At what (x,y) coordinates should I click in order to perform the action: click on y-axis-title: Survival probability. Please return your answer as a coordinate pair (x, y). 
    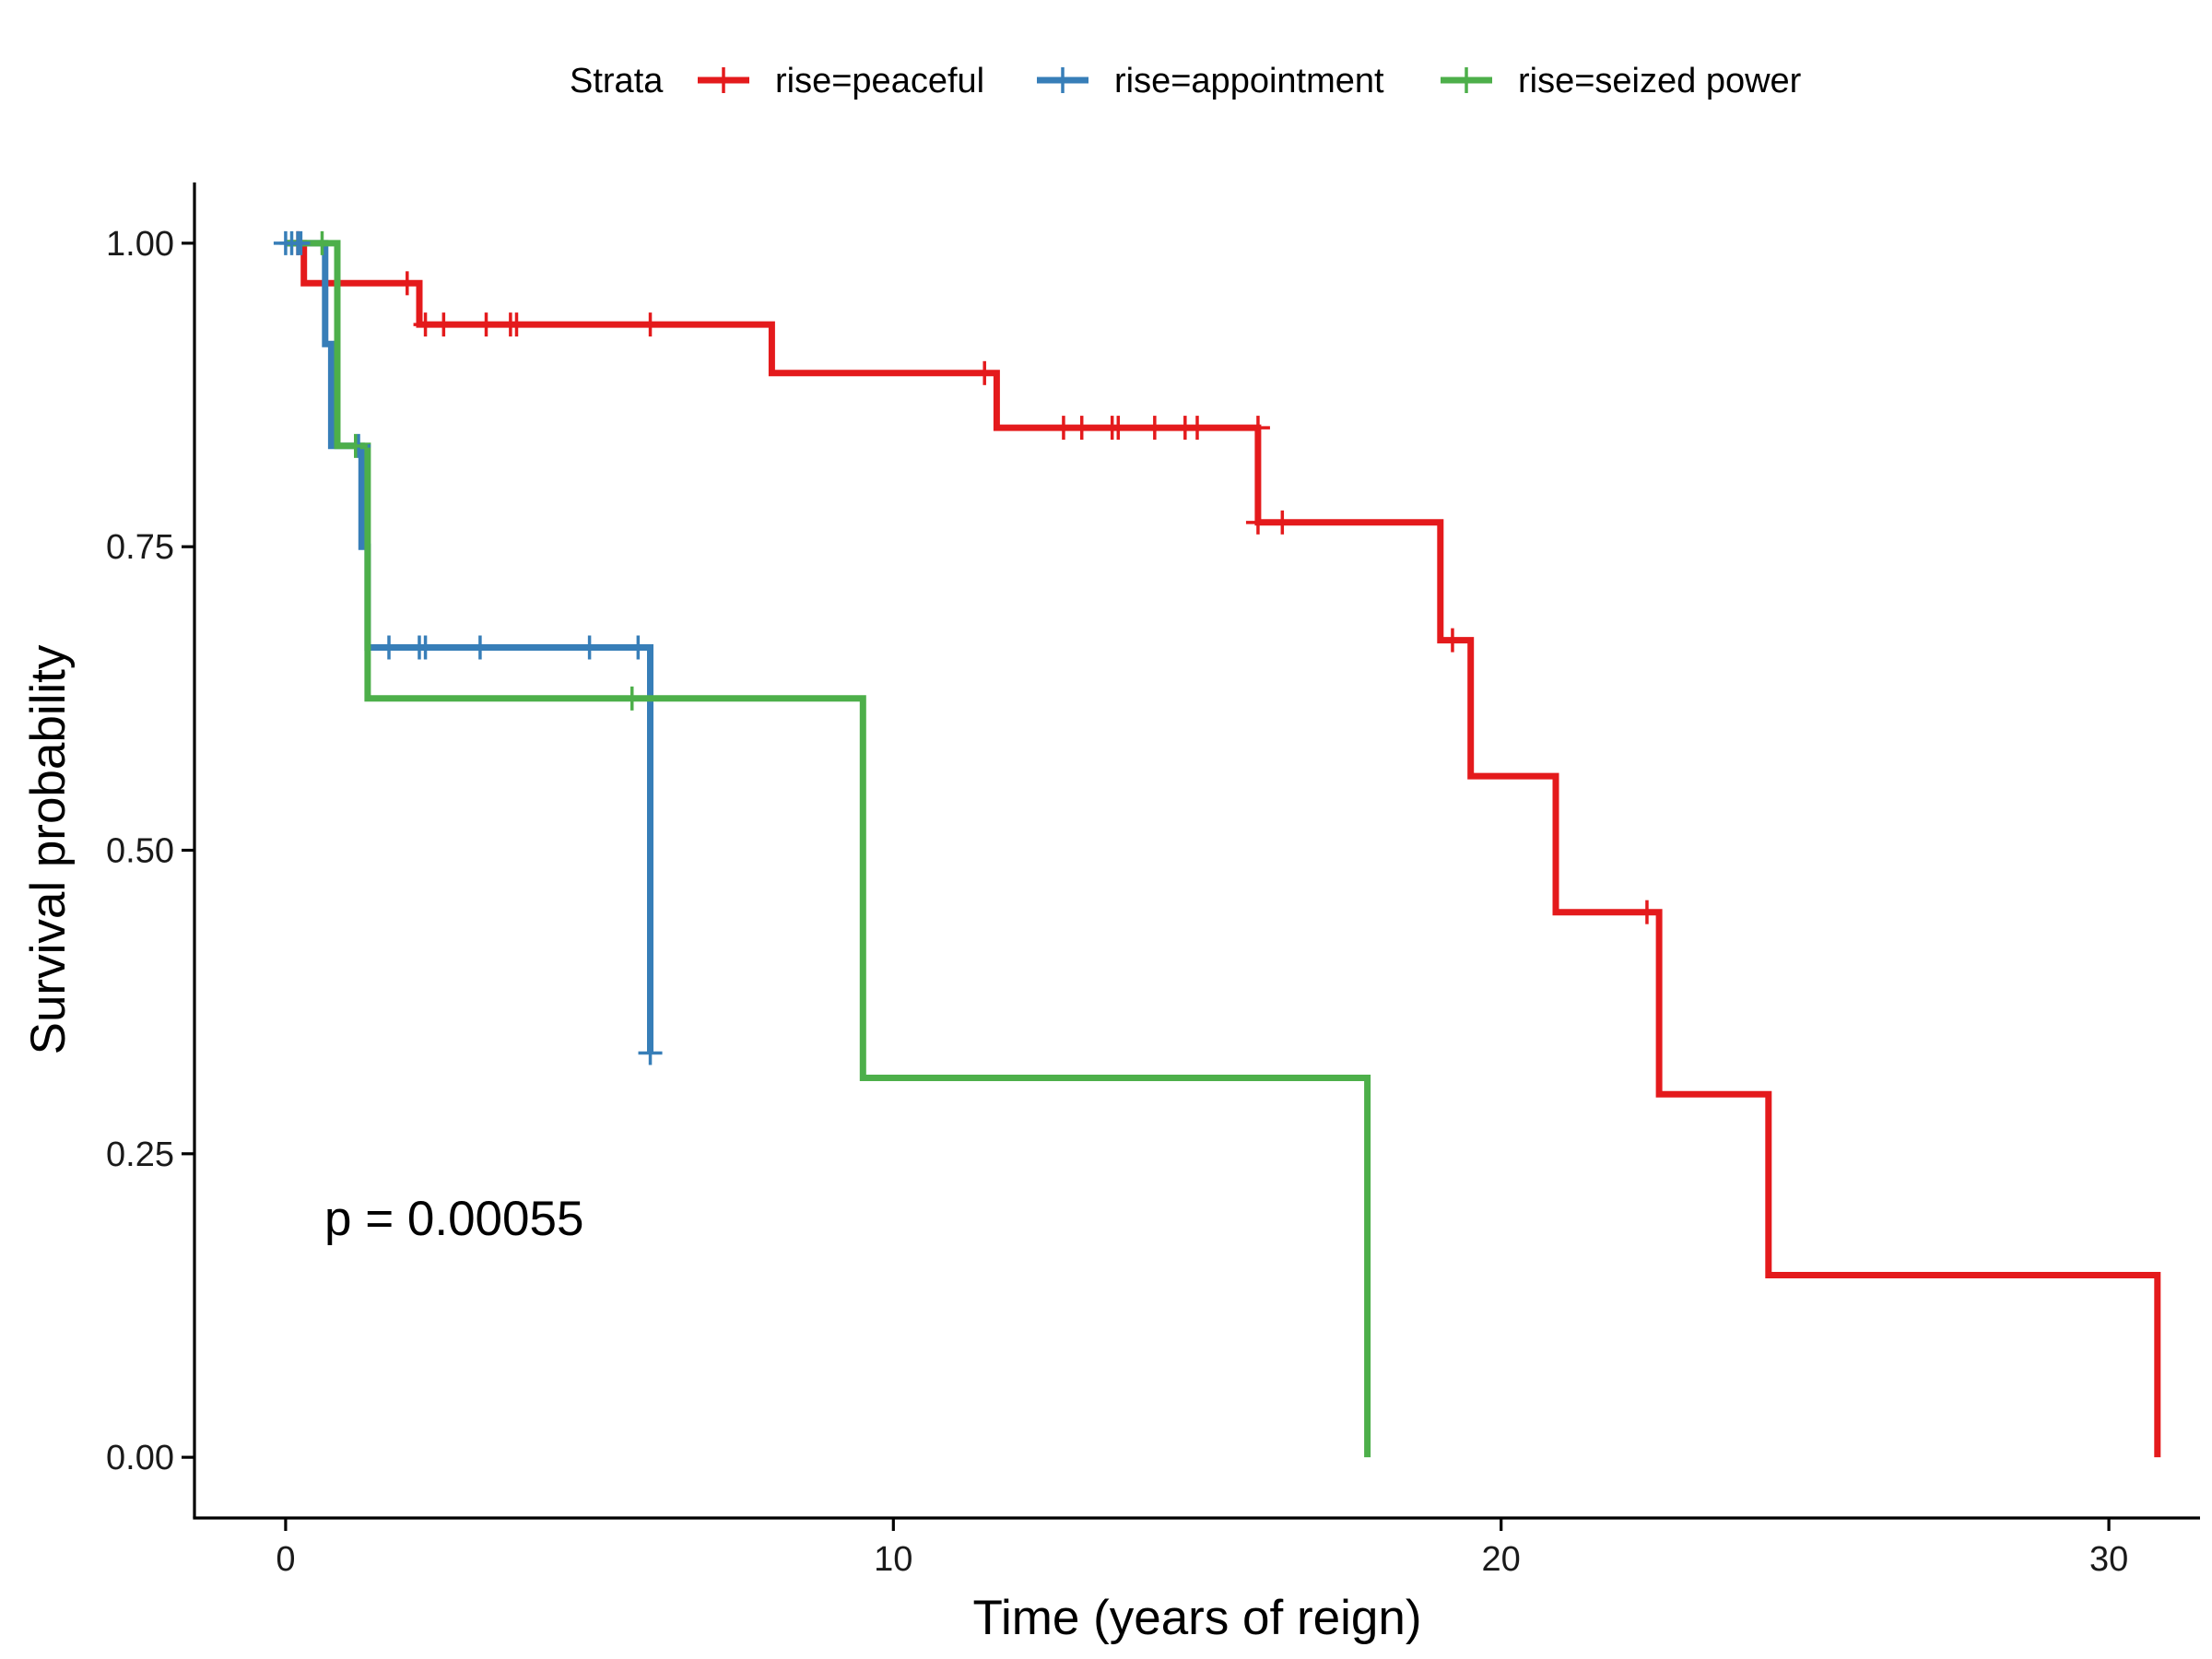
    Looking at the image, I should click on (48, 849).